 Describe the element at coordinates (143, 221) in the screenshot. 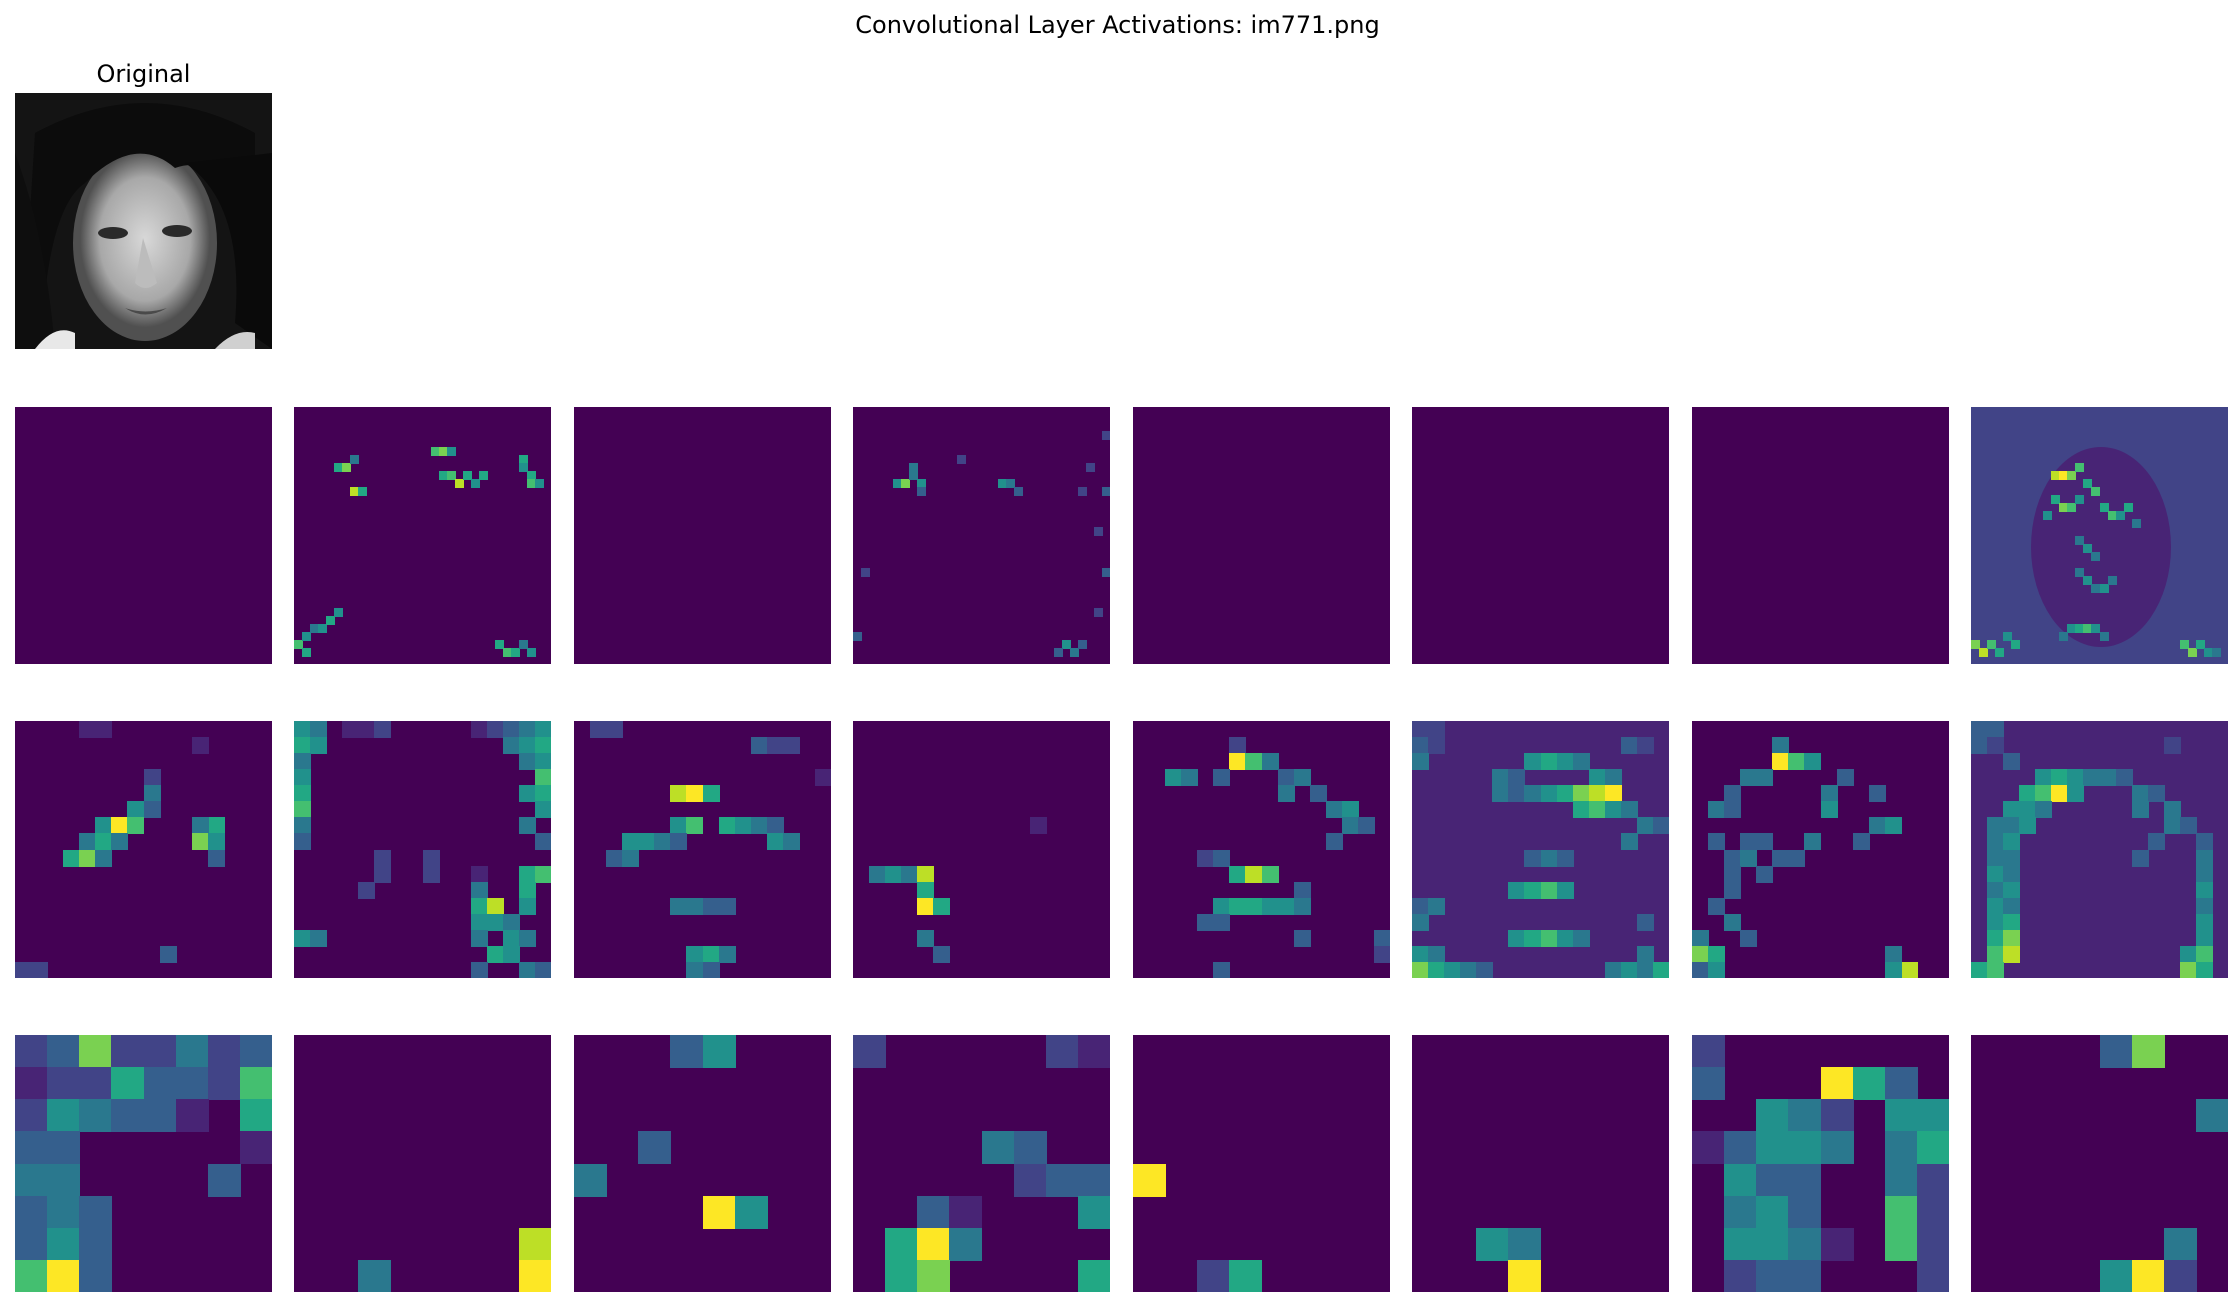

I see `face-photo-graphic` at that location.